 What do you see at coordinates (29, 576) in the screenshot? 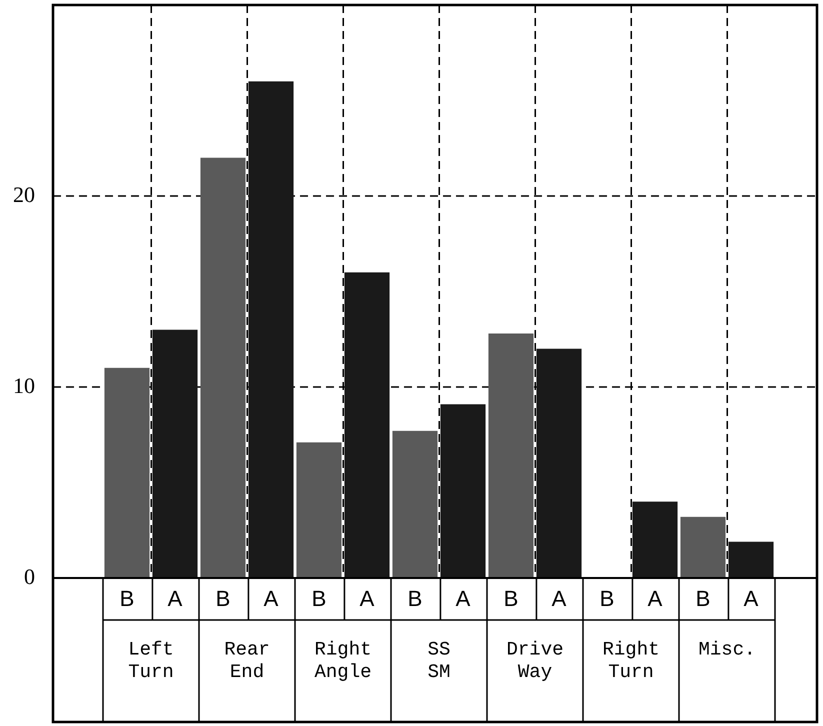
I see `y-tick-label: 0` at bounding box center [29, 576].